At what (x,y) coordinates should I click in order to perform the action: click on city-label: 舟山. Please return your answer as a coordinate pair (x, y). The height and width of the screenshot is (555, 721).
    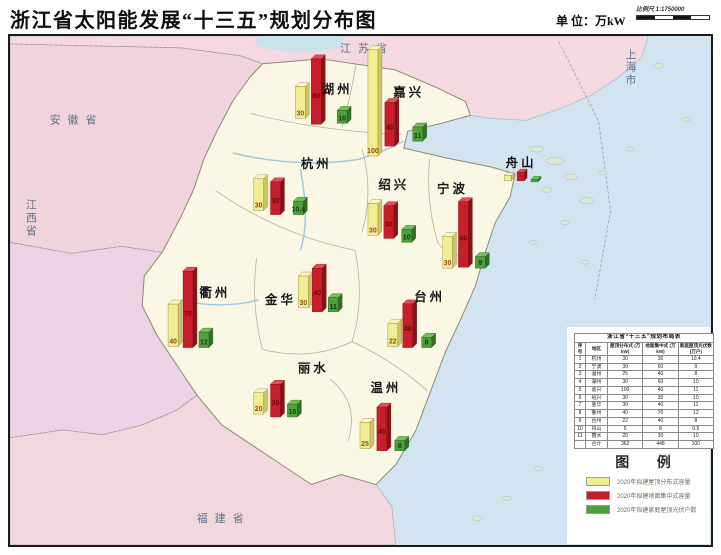
    Looking at the image, I should click on (521, 162).